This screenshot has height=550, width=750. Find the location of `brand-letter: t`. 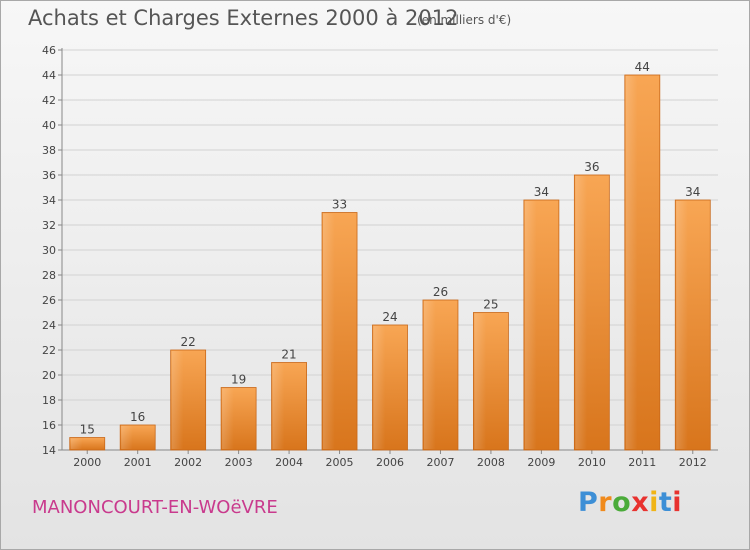

brand-letter: t is located at coordinates (665, 502).